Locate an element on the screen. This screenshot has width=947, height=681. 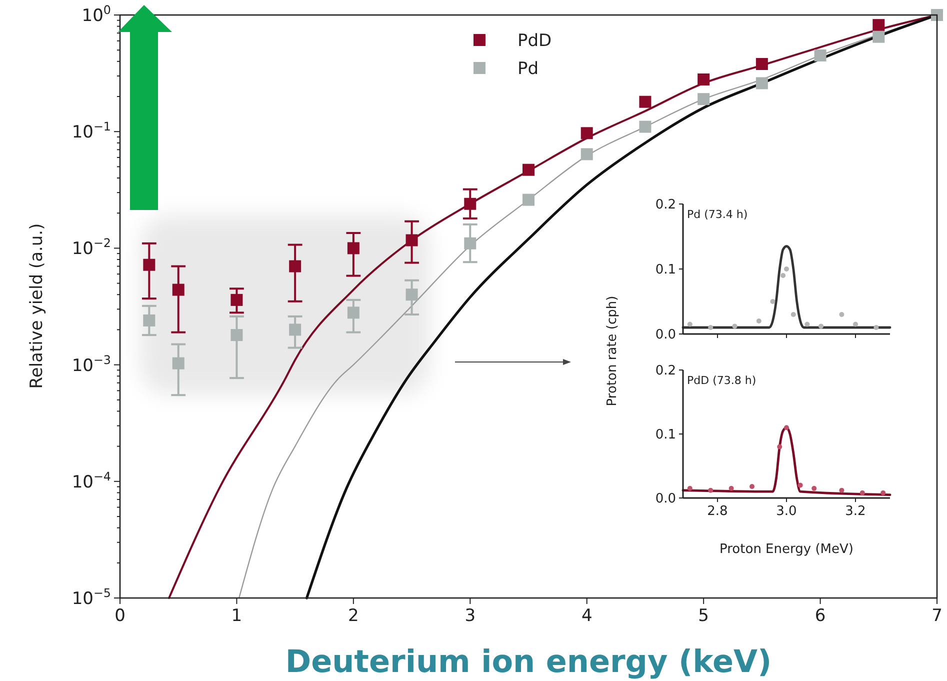
y-tick-label: 10$^{−4}$ is located at coordinates (91, 480).